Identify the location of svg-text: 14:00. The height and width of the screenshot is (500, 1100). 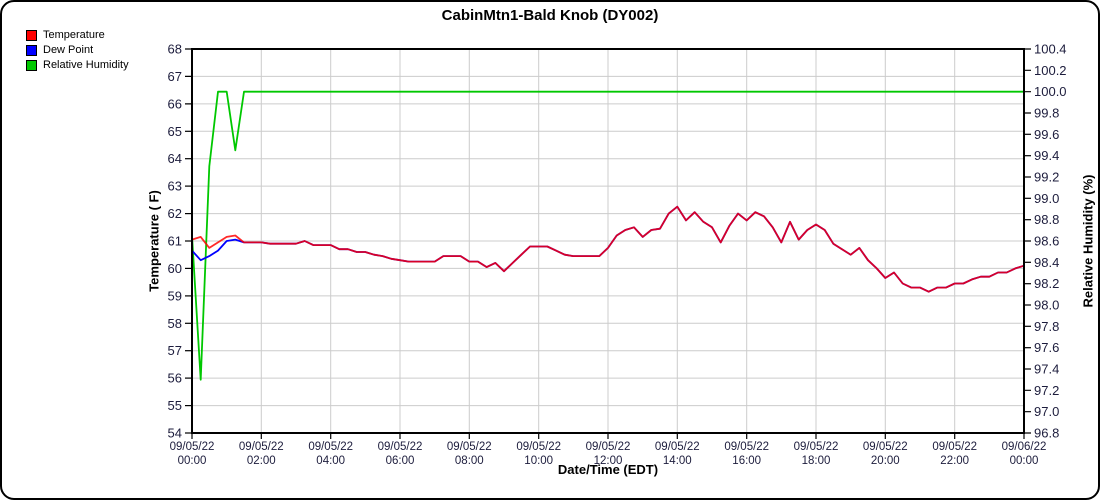
(677, 461).